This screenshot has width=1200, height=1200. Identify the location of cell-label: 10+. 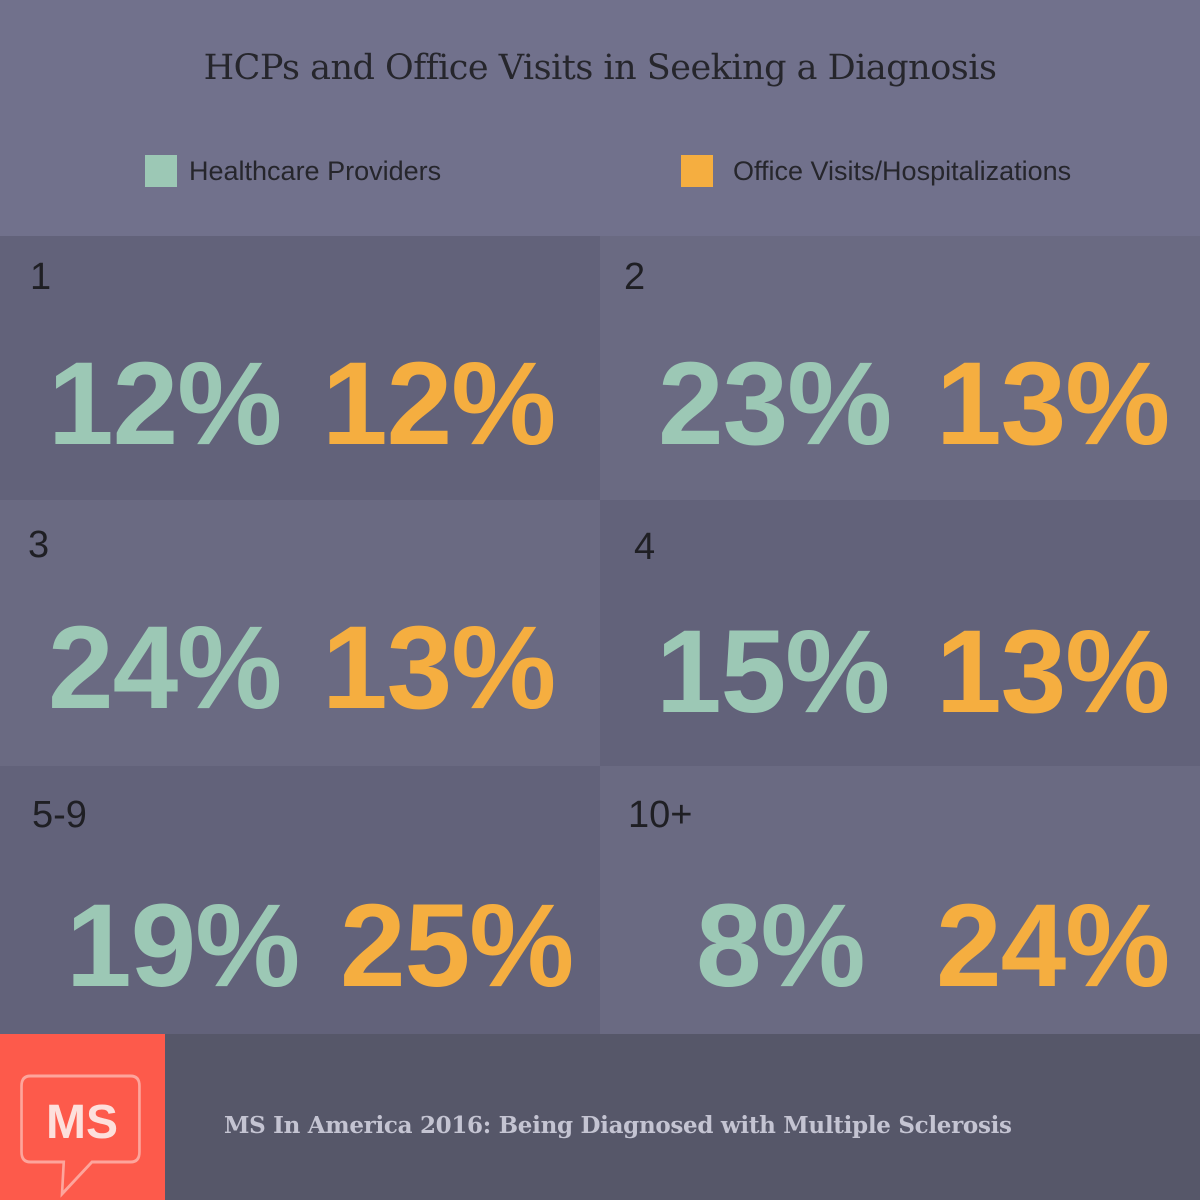
(660, 815).